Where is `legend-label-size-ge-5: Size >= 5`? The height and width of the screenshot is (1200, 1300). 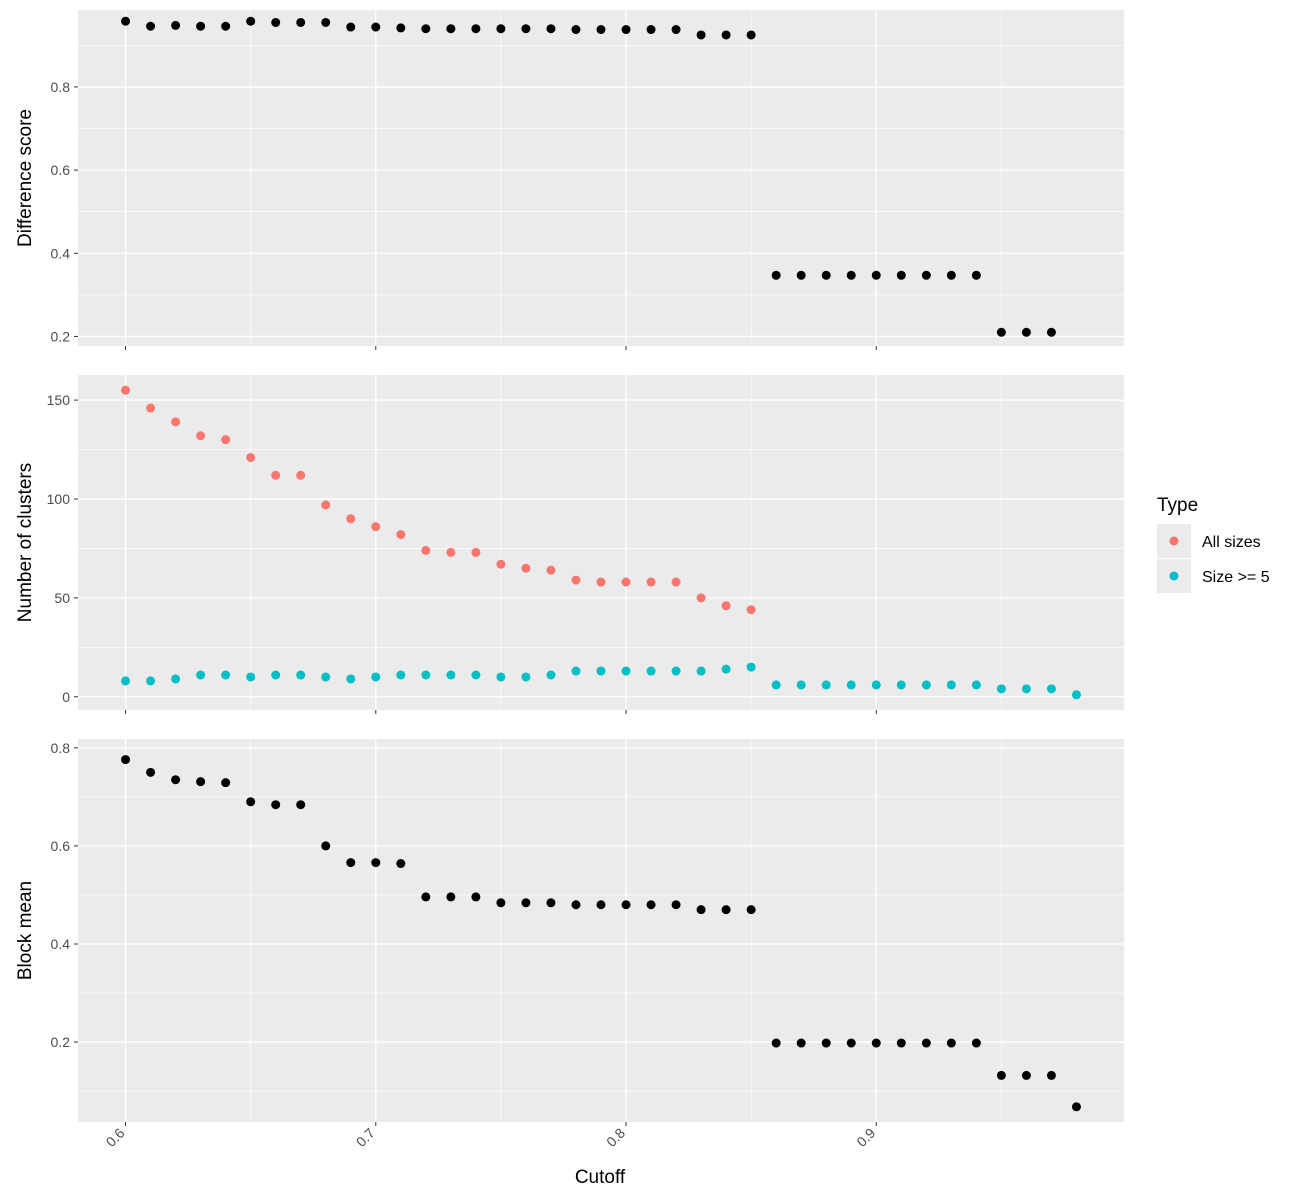 legend-label-size-ge-5: Size >= 5 is located at coordinates (1236, 577).